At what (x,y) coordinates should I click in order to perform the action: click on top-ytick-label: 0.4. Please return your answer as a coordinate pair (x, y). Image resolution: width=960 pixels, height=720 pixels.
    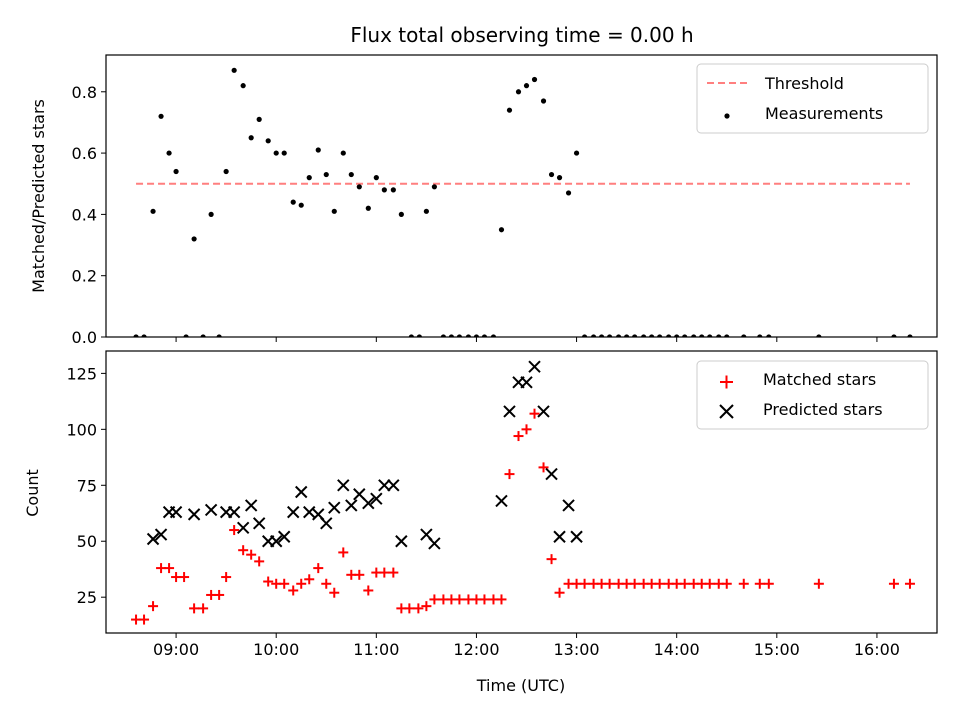
    Looking at the image, I should click on (84, 214).